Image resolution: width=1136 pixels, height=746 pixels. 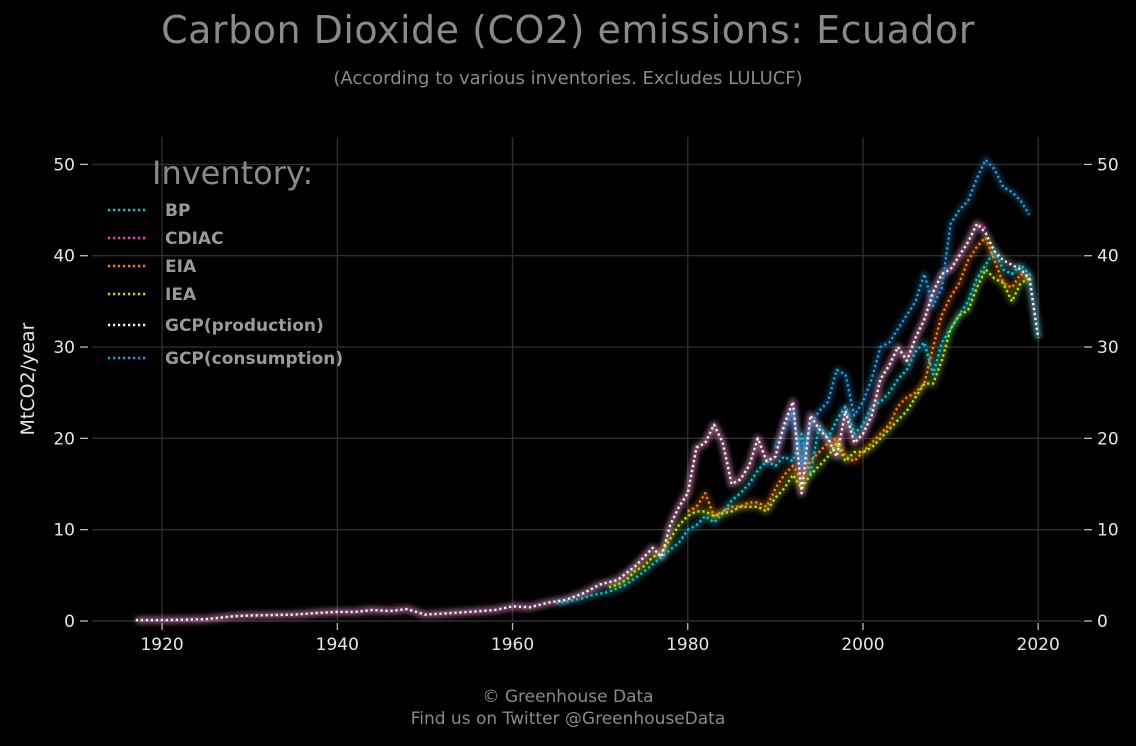 I want to click on y-tick-label-left-50: 50, so click(x=64, y=165).